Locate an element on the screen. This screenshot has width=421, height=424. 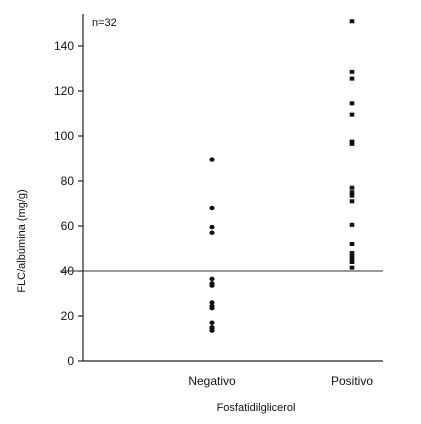
y-tick-label: 120 is located at coordinates (64, 91).